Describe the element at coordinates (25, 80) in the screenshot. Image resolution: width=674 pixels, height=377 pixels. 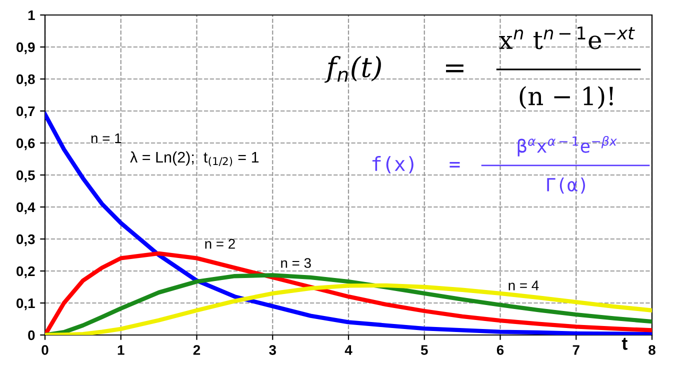
I see `y-tick-label: 0,8` at that location.